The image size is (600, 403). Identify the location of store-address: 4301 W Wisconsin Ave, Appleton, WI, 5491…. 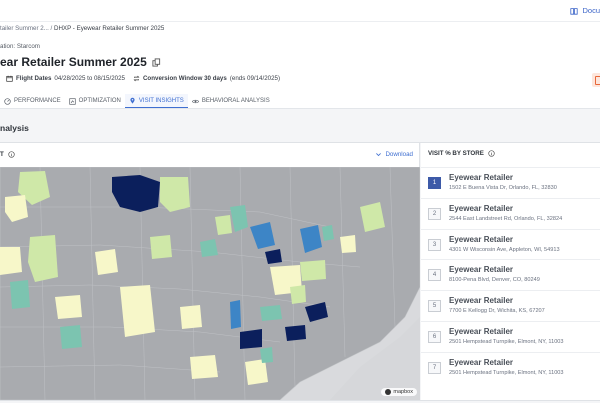
(504, 249).